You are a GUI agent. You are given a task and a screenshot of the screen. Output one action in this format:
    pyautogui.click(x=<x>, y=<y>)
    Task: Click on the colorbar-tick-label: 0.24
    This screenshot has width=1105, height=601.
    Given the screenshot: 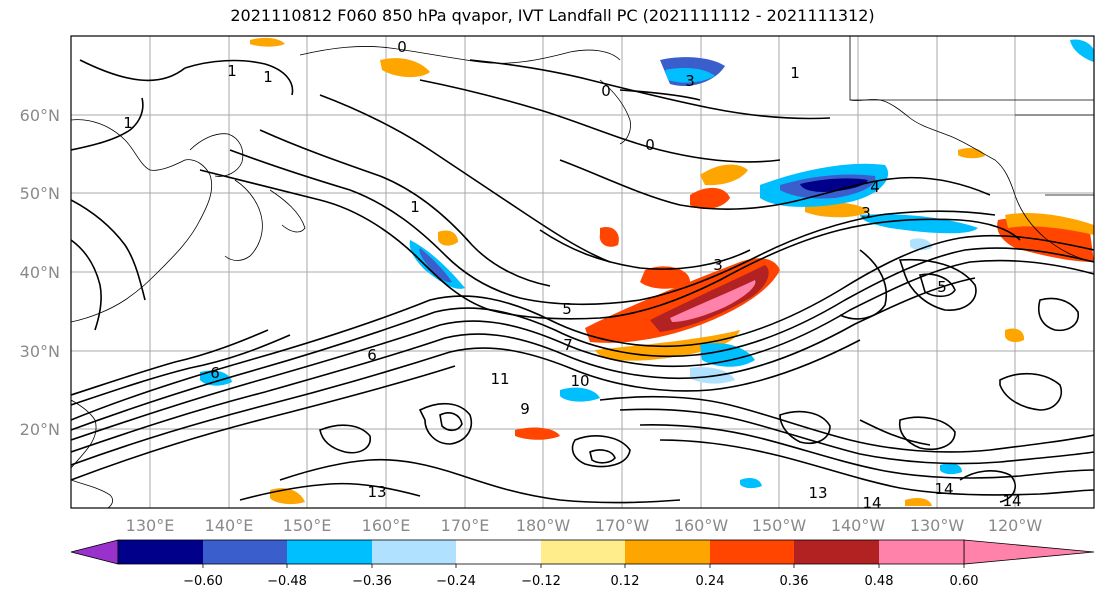 What is the action you would take?
    pyautogui.click(x=710, y=581)
    